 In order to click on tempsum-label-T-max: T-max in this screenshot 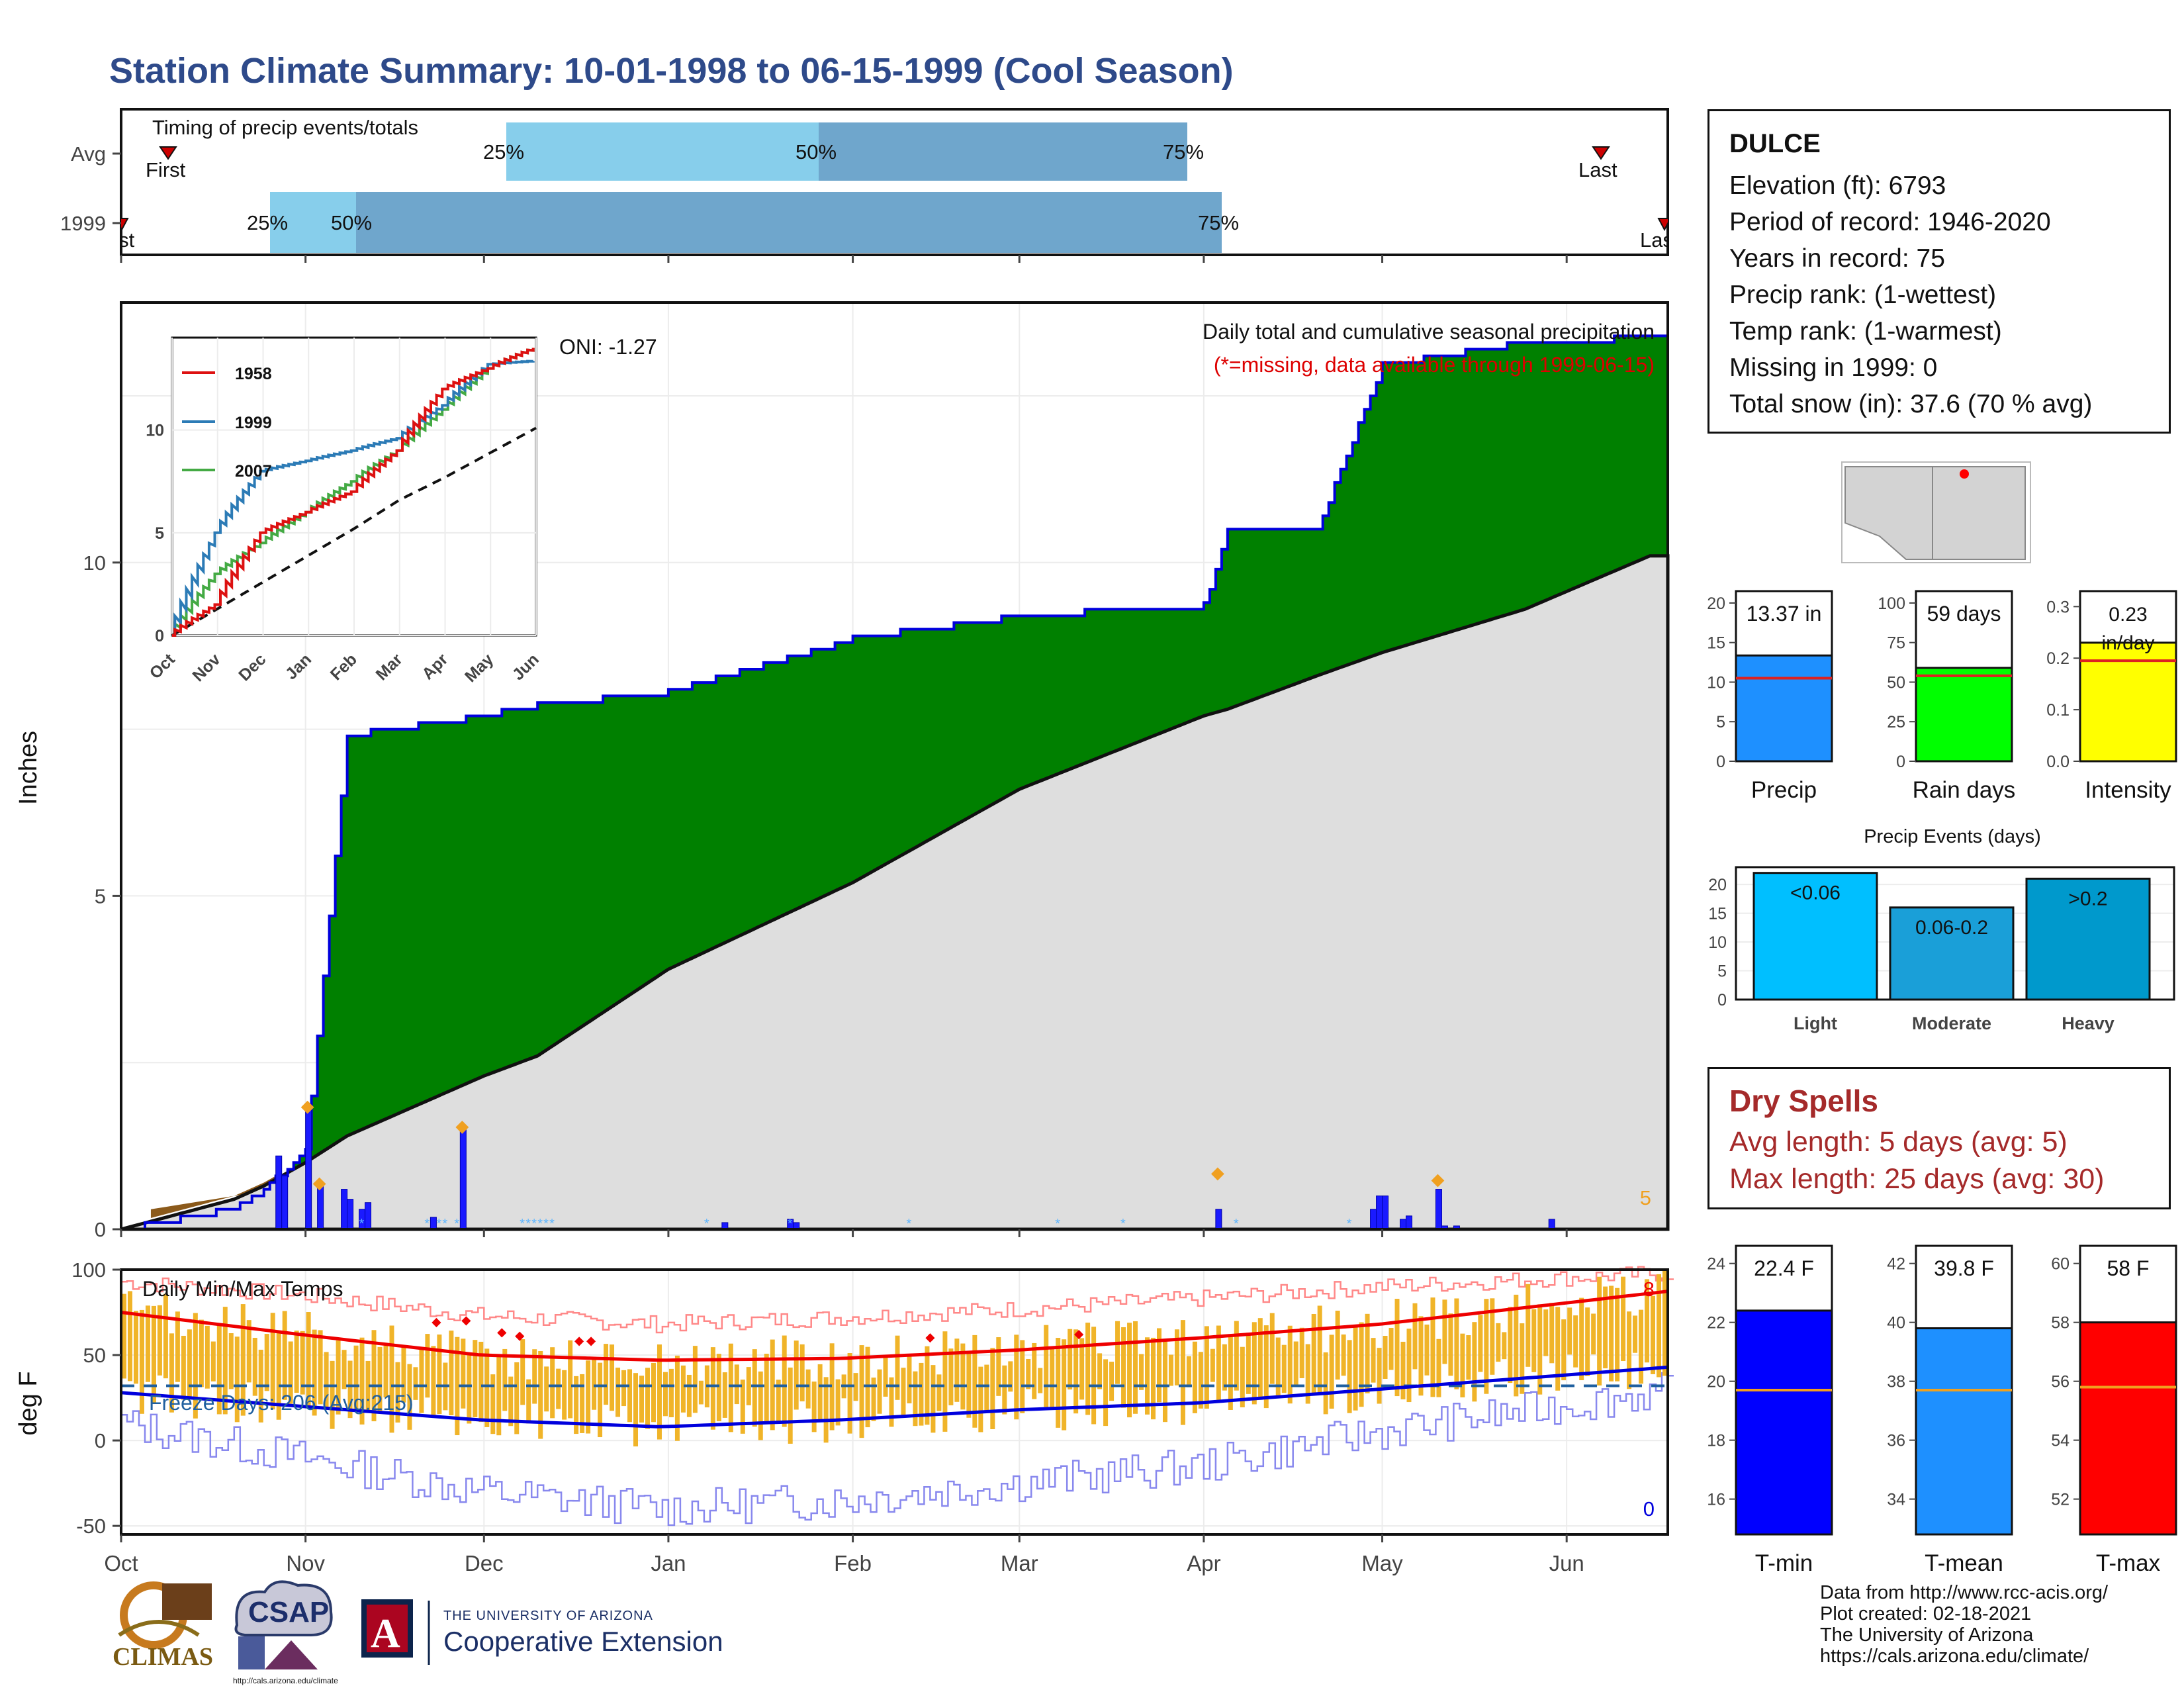, I will do `click(2128, 1563)`.